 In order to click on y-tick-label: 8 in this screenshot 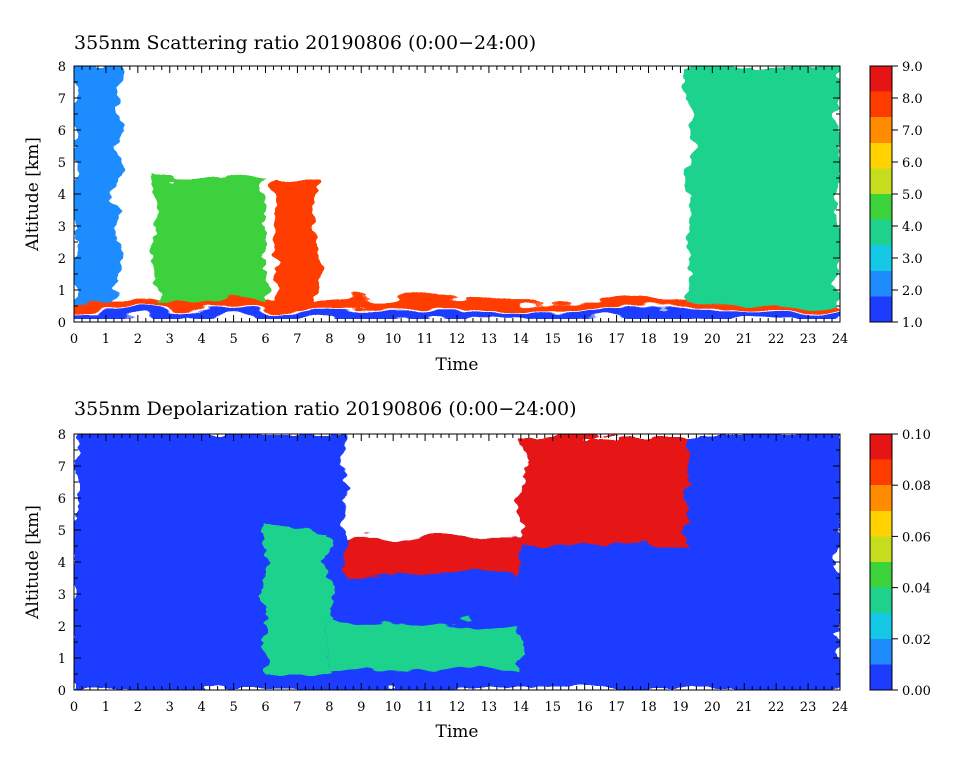, I will do `click(62, 435)`.